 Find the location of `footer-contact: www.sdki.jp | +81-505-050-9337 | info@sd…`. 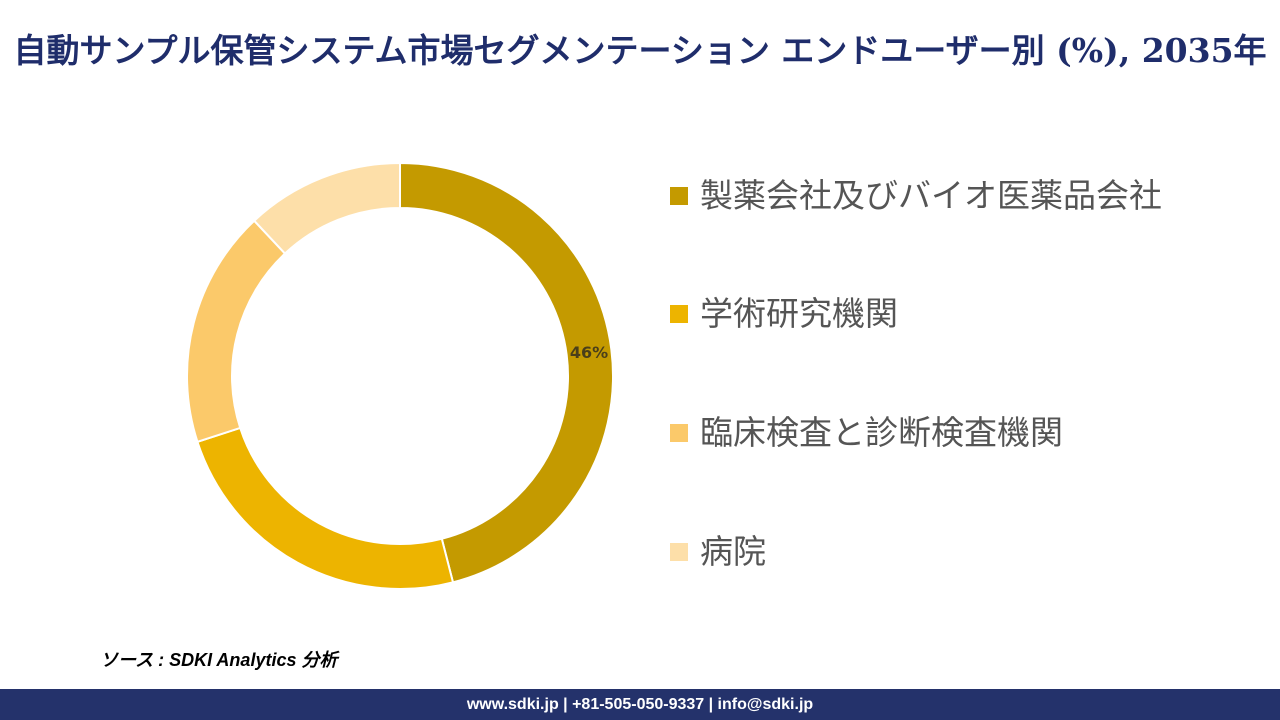

footer-contact: www.sdki.jp | +81-505-050-9337 | info@sd… is located at coordinates (640, 704).